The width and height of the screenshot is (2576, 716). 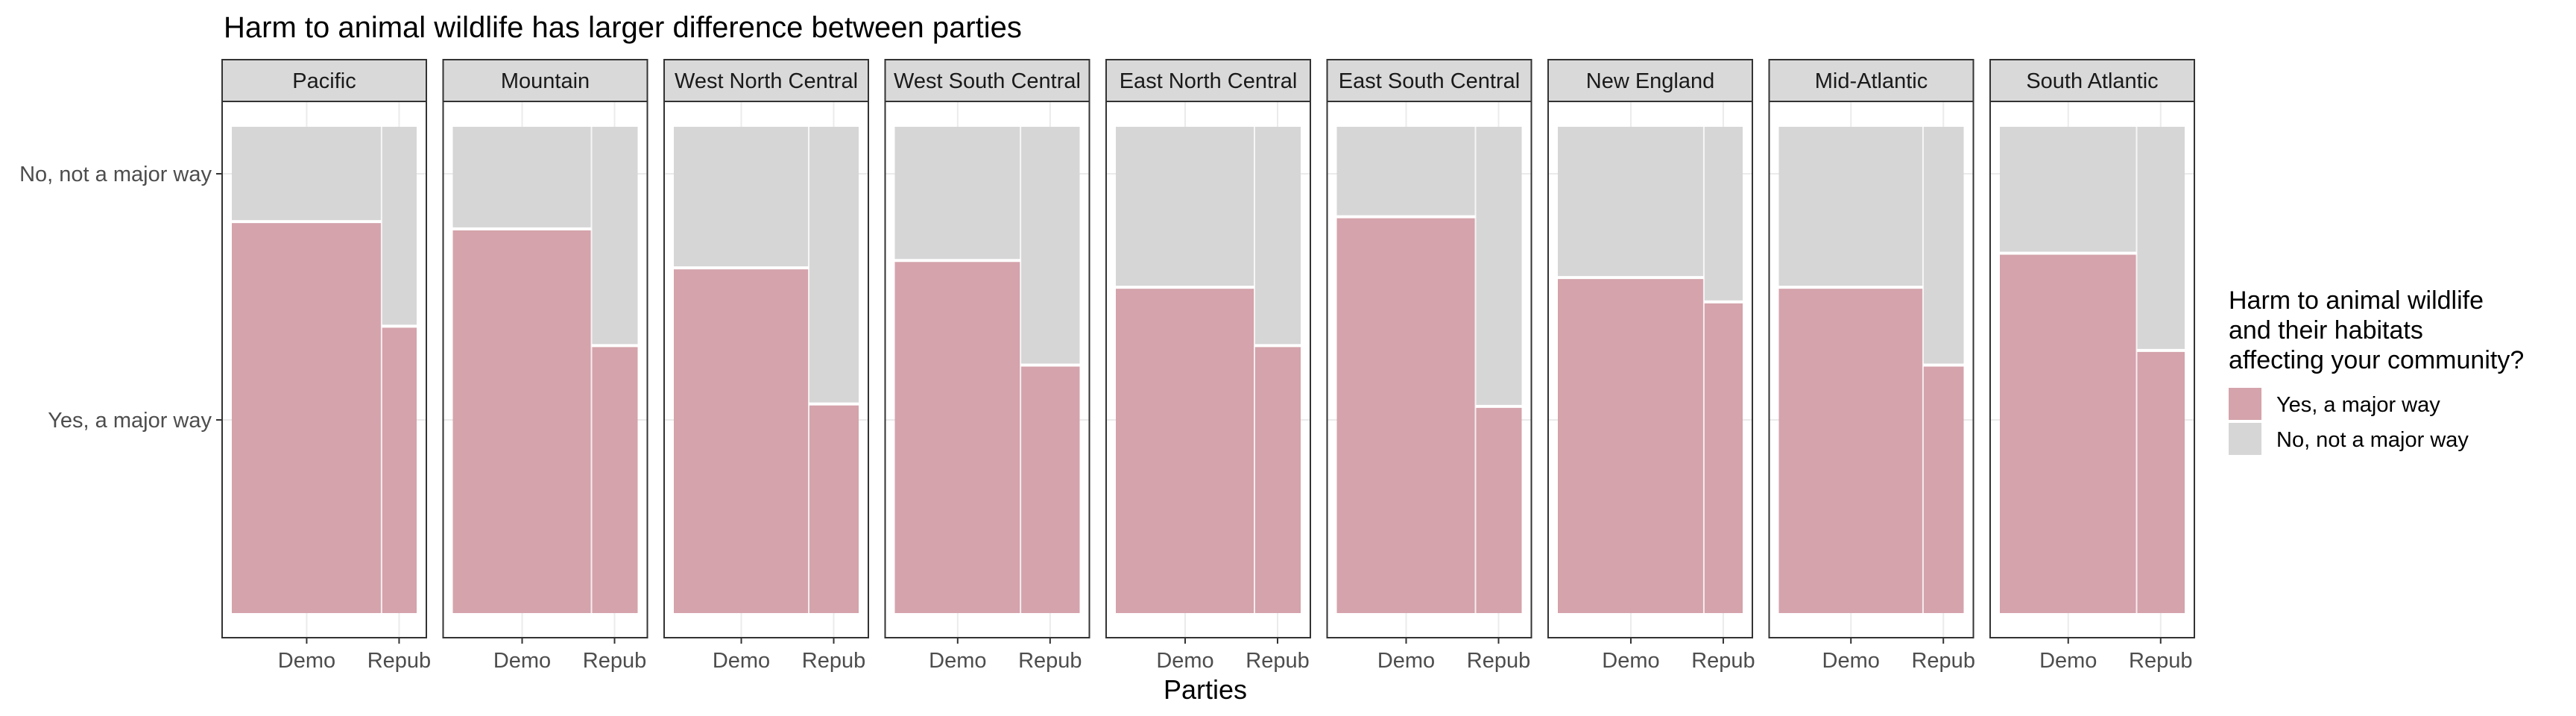 I want to click on legend-label: No, not a major way, so click(x=2372, y=440).